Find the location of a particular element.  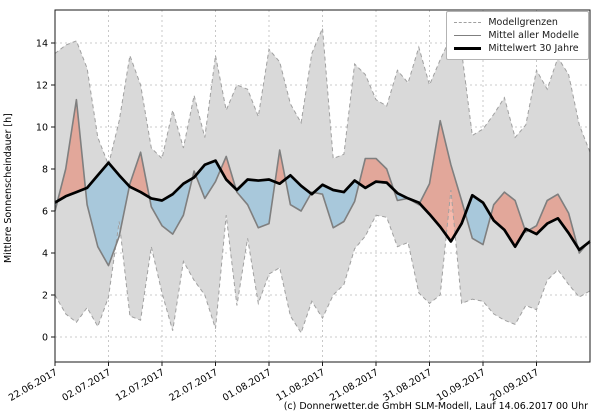

legend-label: Mittelwert 30 Jahre is located at coordinates (533, 48).